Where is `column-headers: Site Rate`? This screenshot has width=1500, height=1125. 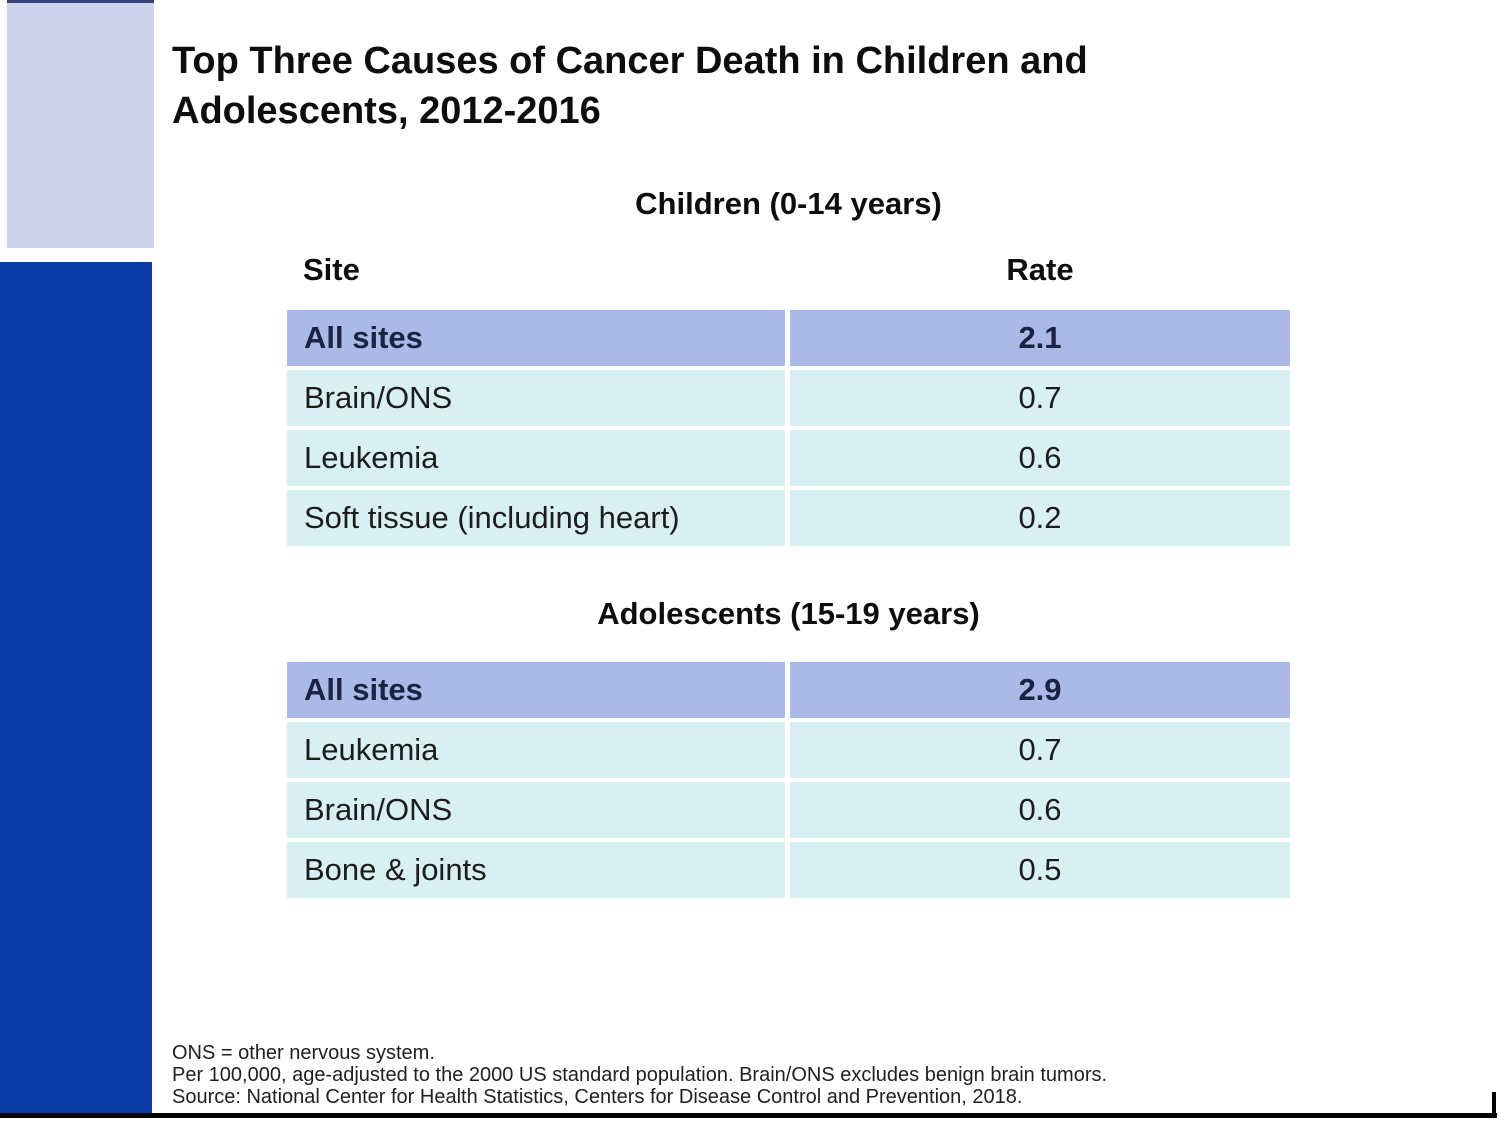 column-headers: Site Rate is located at coordinates (788, 270).